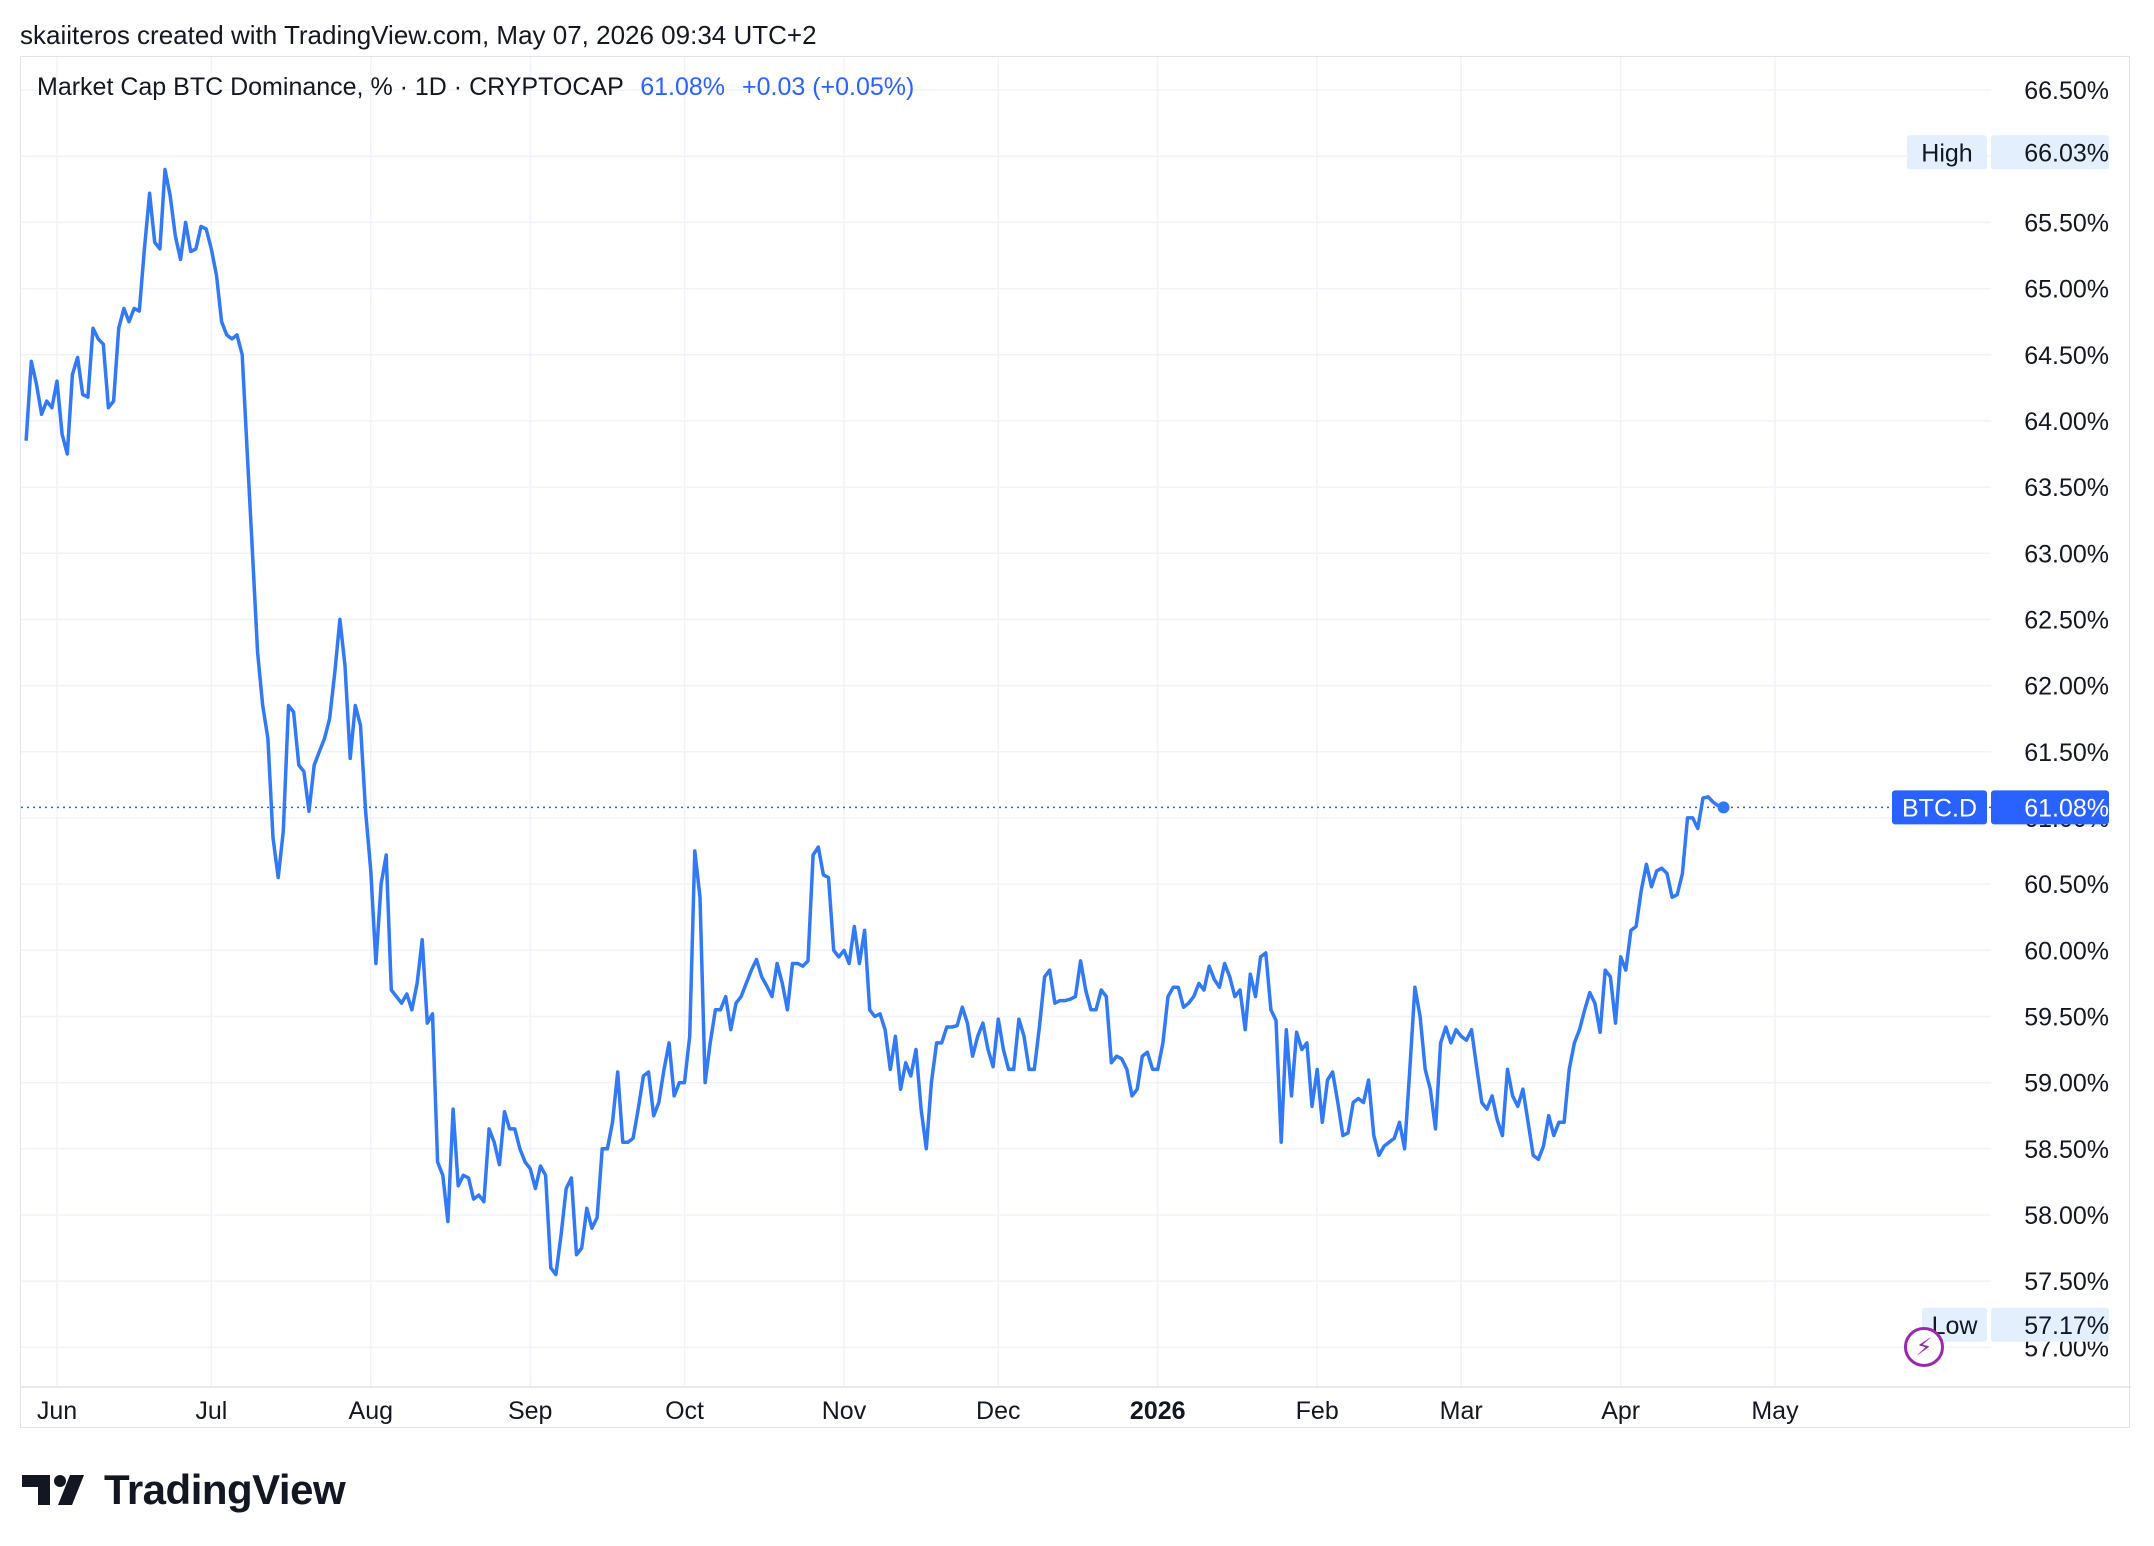 This screenshot has height=1546, width=2154. Describe the element at coordinates (1723, 807) in the screenshot. I see `last-price-dot` at that location.